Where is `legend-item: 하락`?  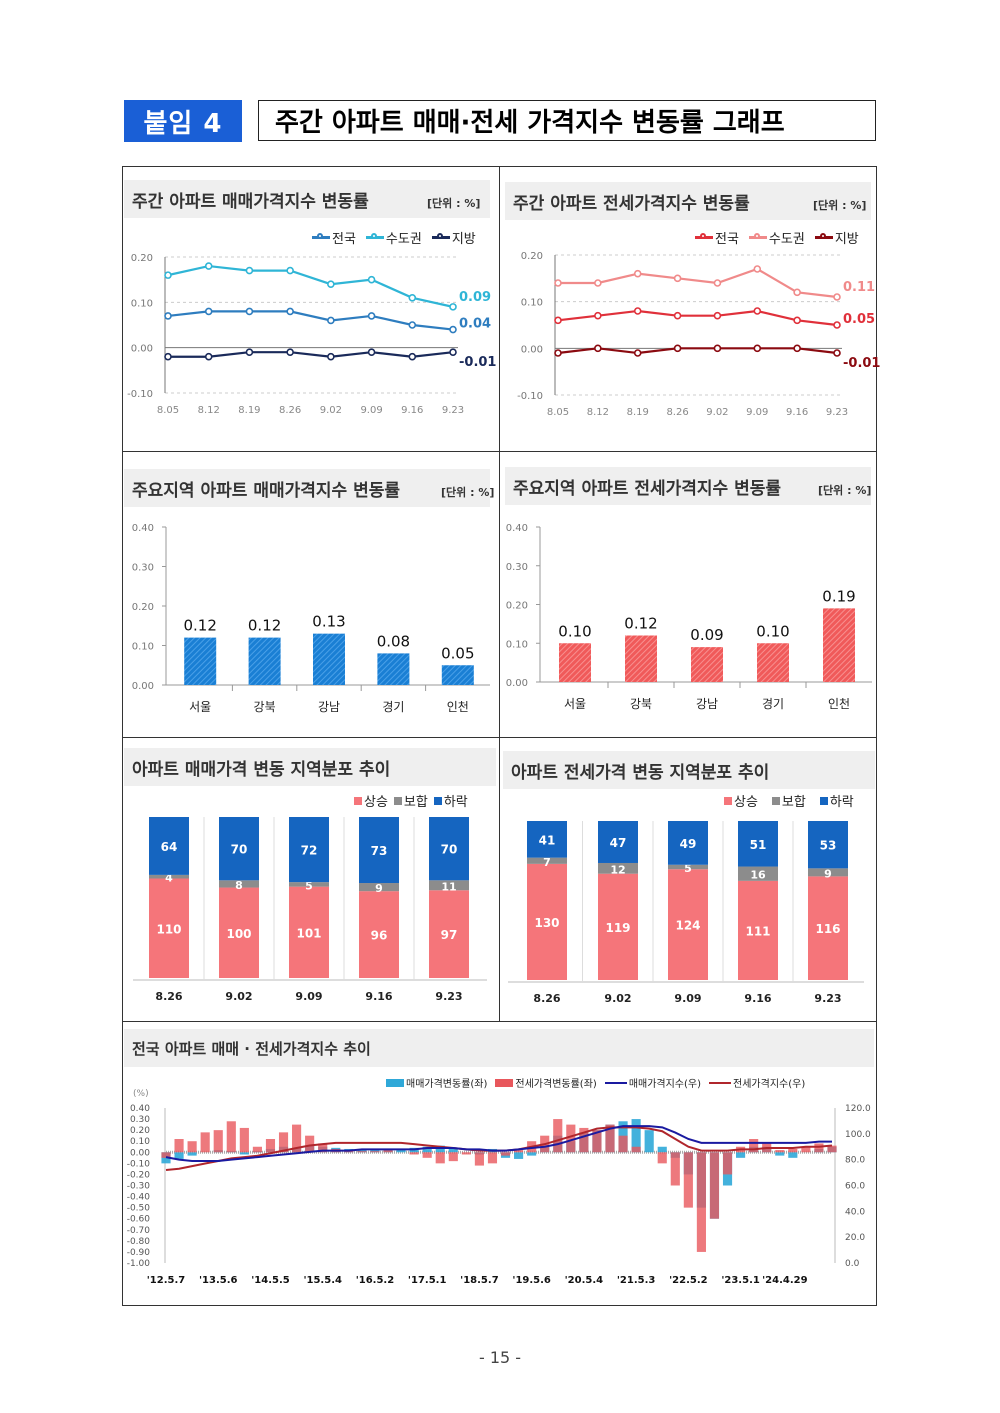 legend-item: 하락 is located at coordinates (450, 800).